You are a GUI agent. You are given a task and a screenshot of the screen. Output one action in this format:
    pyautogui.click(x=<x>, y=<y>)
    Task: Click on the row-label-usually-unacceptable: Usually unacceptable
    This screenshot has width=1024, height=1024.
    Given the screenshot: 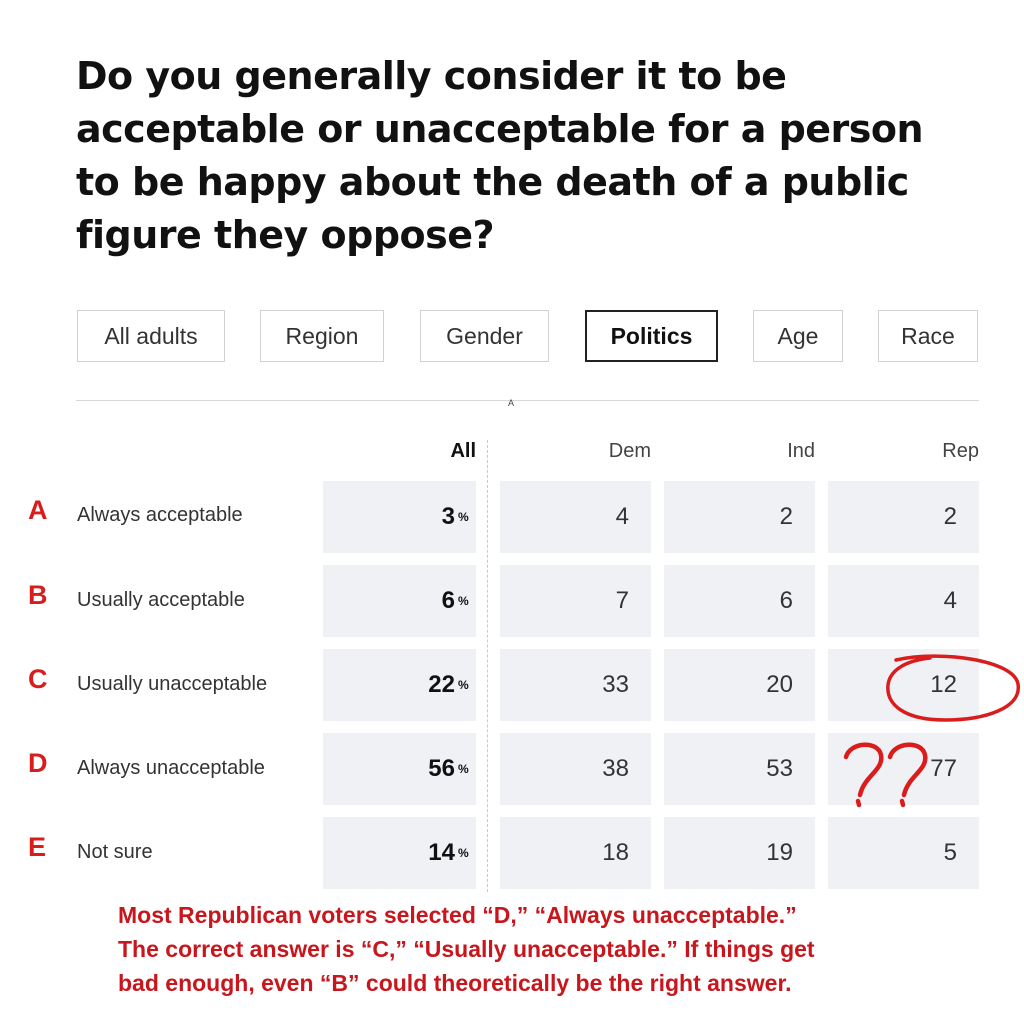 What is the action you would take?
    pyautogui.click(x=172, y=684)
    